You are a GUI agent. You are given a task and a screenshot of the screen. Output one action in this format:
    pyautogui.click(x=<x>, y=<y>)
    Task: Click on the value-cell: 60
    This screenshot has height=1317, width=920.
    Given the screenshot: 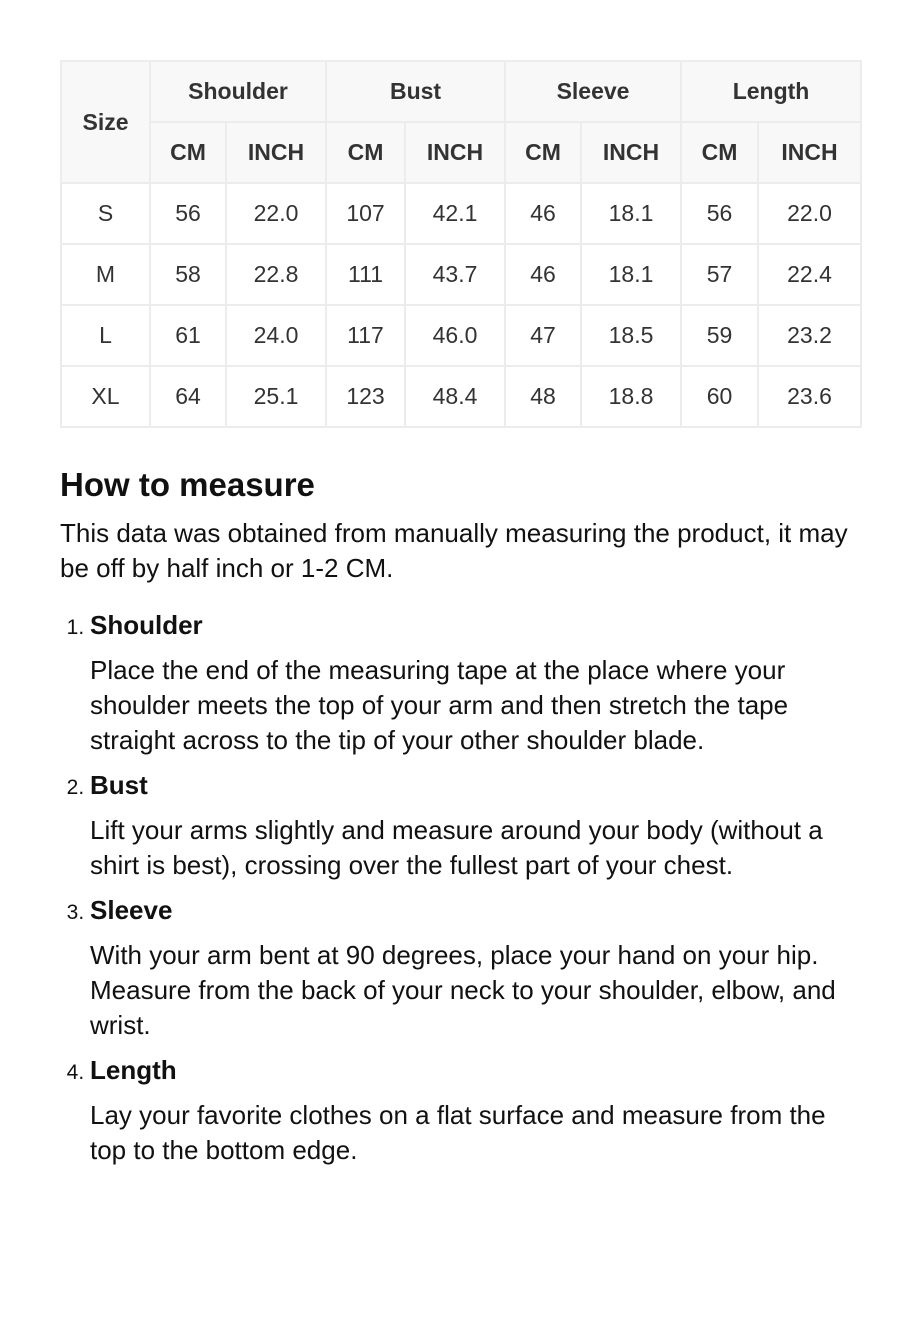 What is the action you would take?
    pyautogui.click(x=720, y=396)
    